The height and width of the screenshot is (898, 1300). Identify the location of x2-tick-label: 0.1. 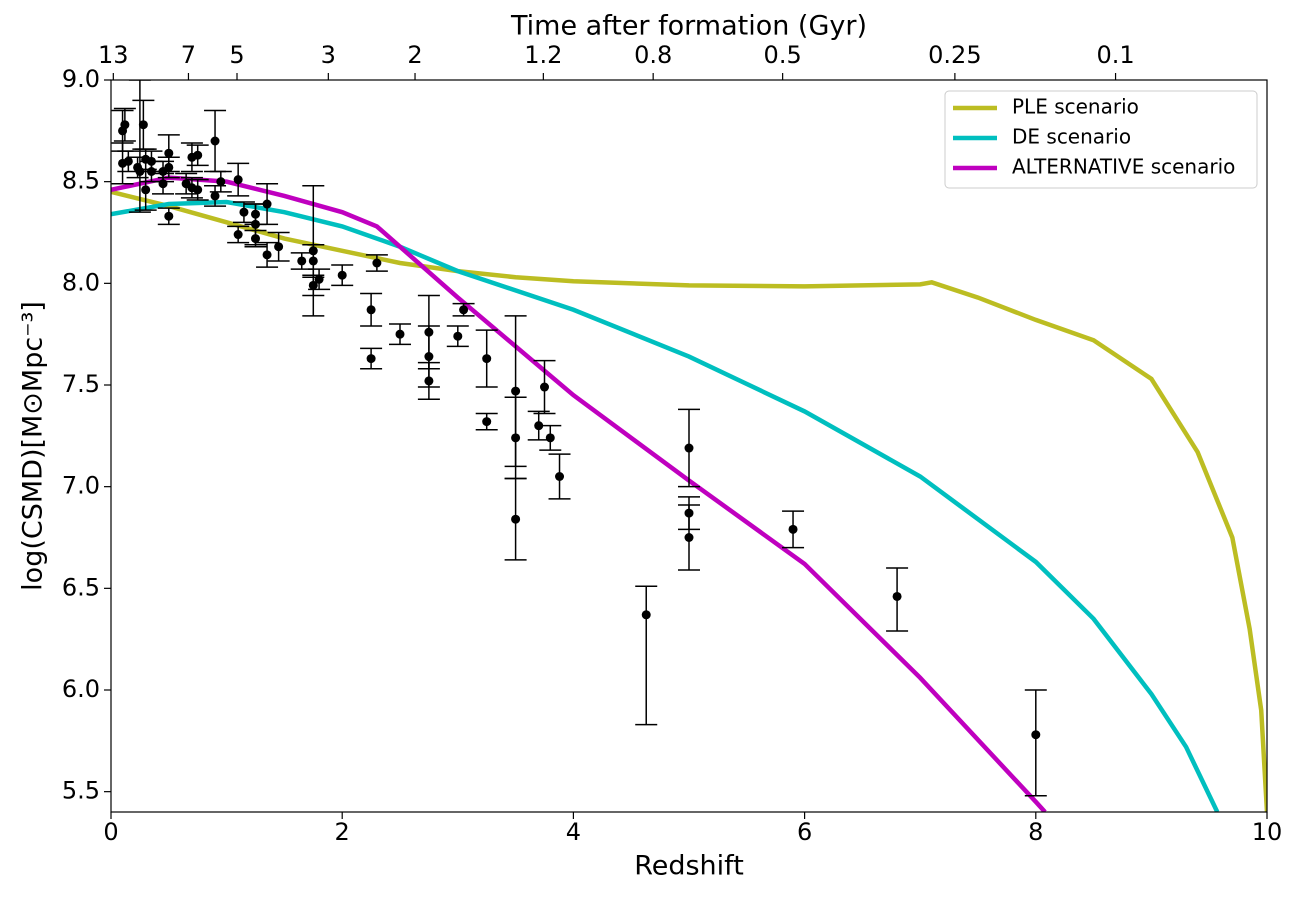
(1115, 55).